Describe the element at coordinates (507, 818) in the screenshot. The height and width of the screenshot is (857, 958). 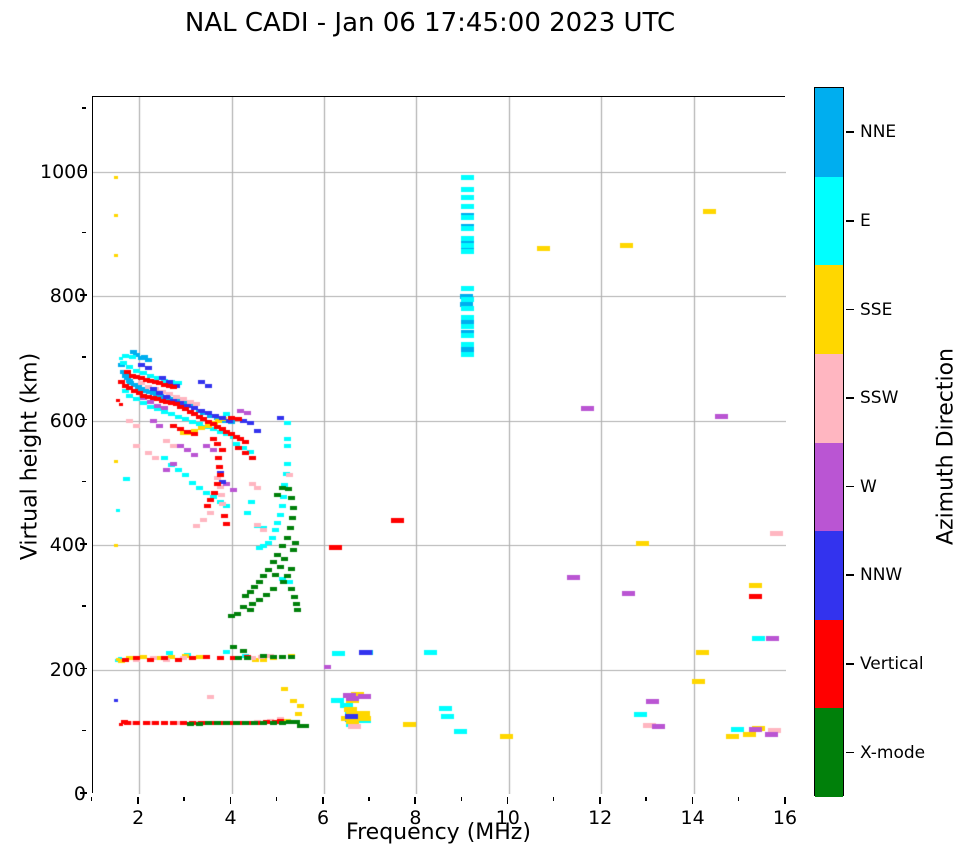
I see `x-tick-label: 10` at that location.